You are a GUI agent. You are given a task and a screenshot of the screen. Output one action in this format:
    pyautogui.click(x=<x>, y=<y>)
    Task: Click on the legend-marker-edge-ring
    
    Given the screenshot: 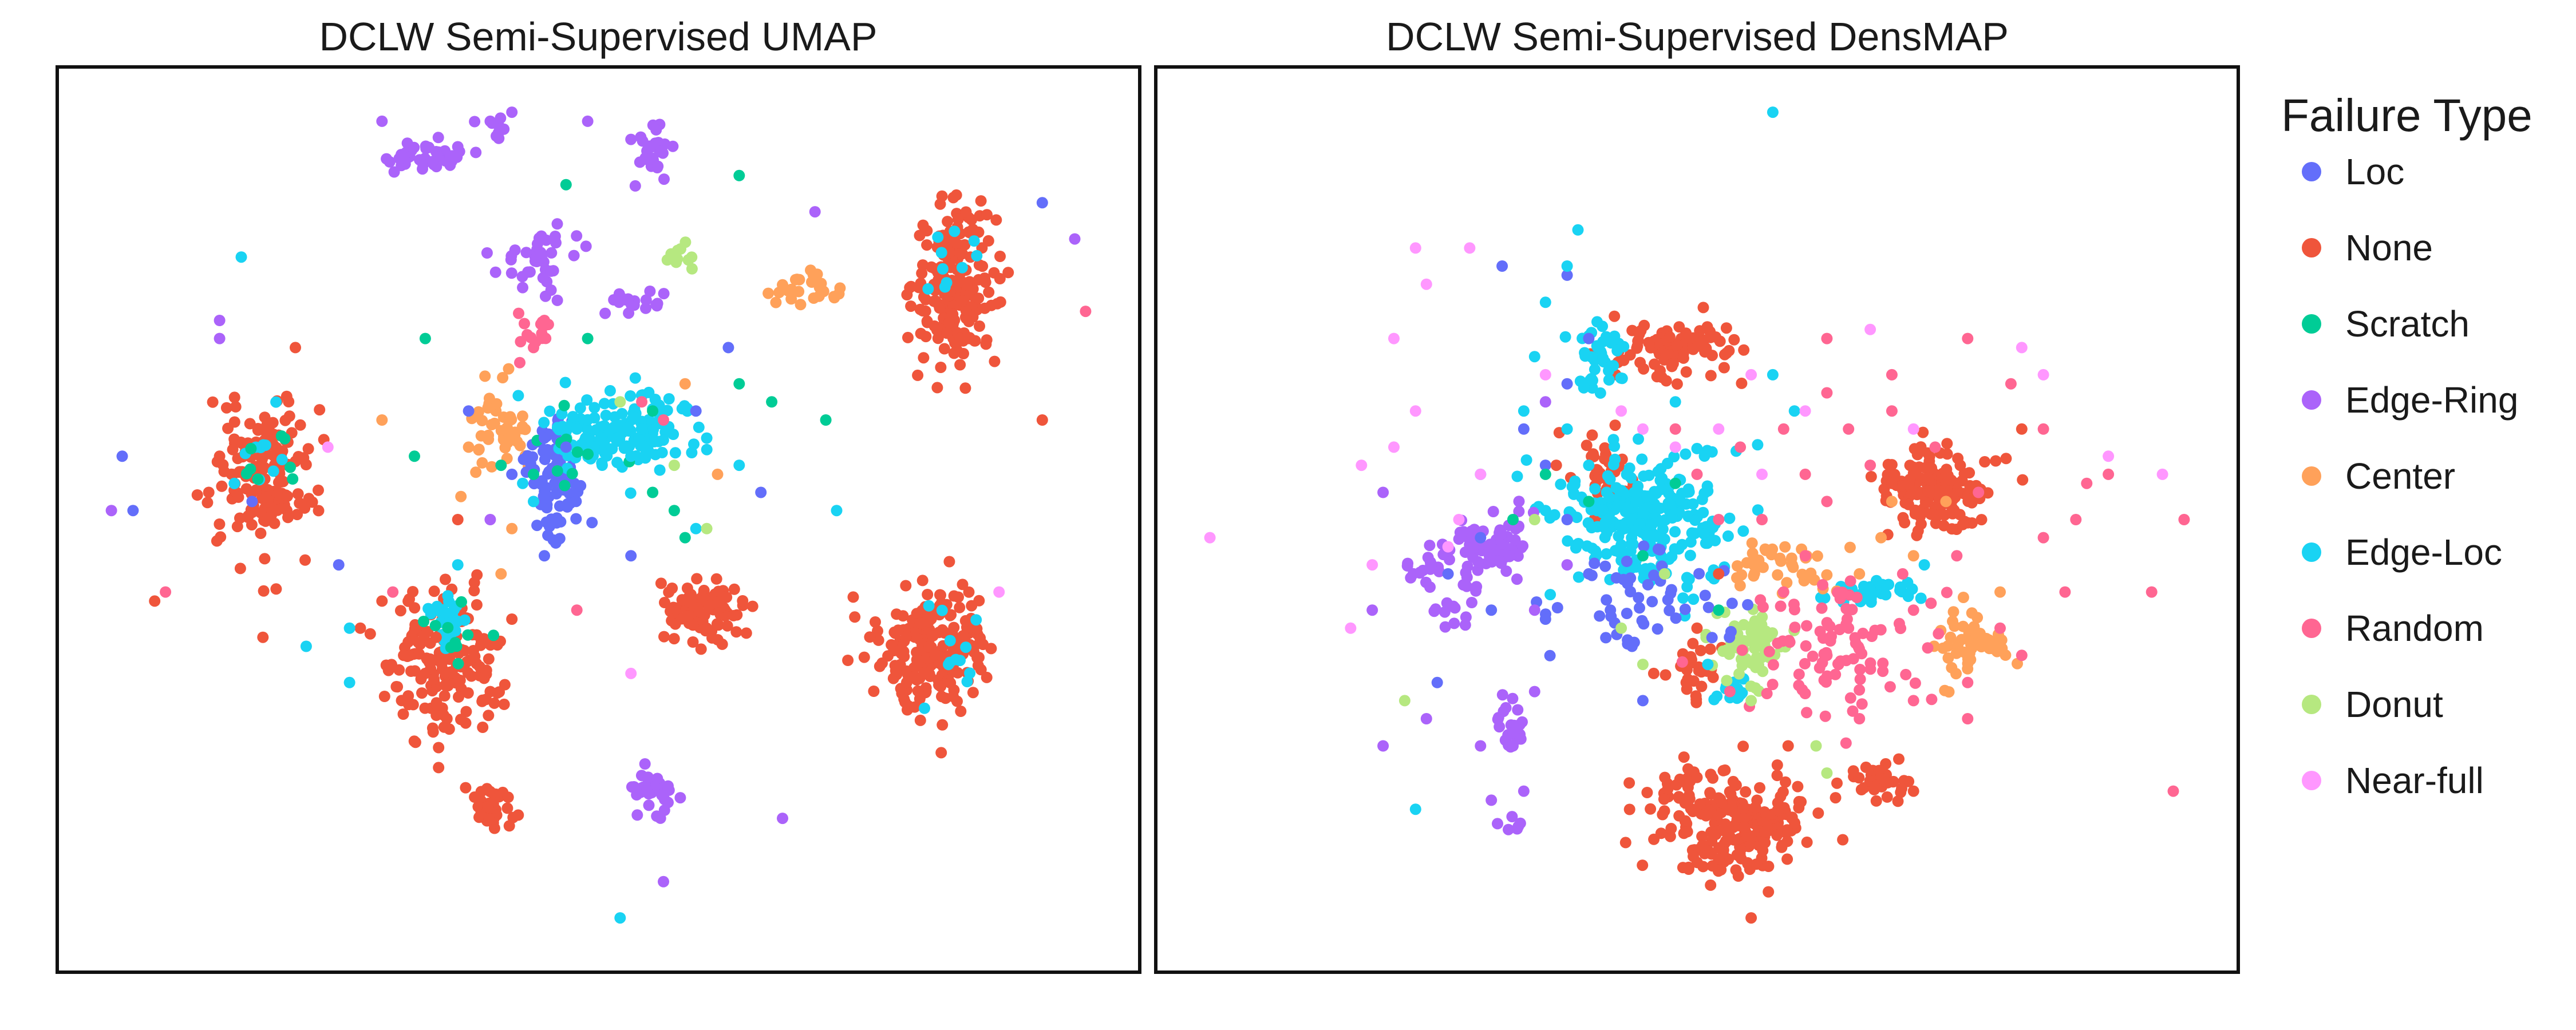 What is the action you would take?
    pyautogui.click(x=2311, y=400)
    